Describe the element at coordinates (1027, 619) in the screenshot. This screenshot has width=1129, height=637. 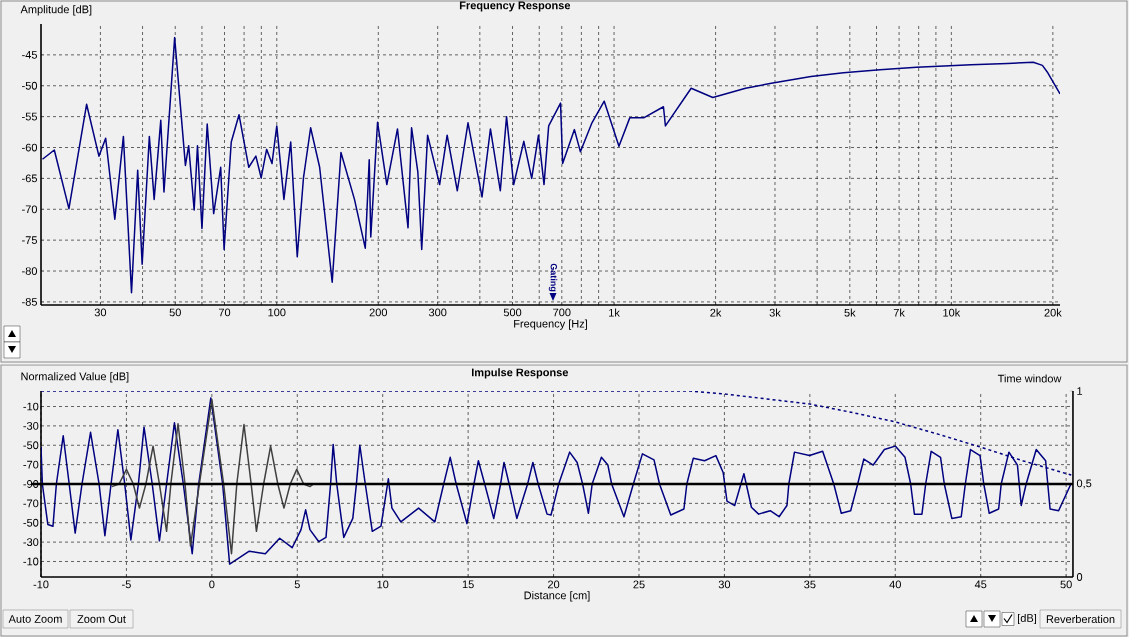
I see `text: [dB]` at that location.